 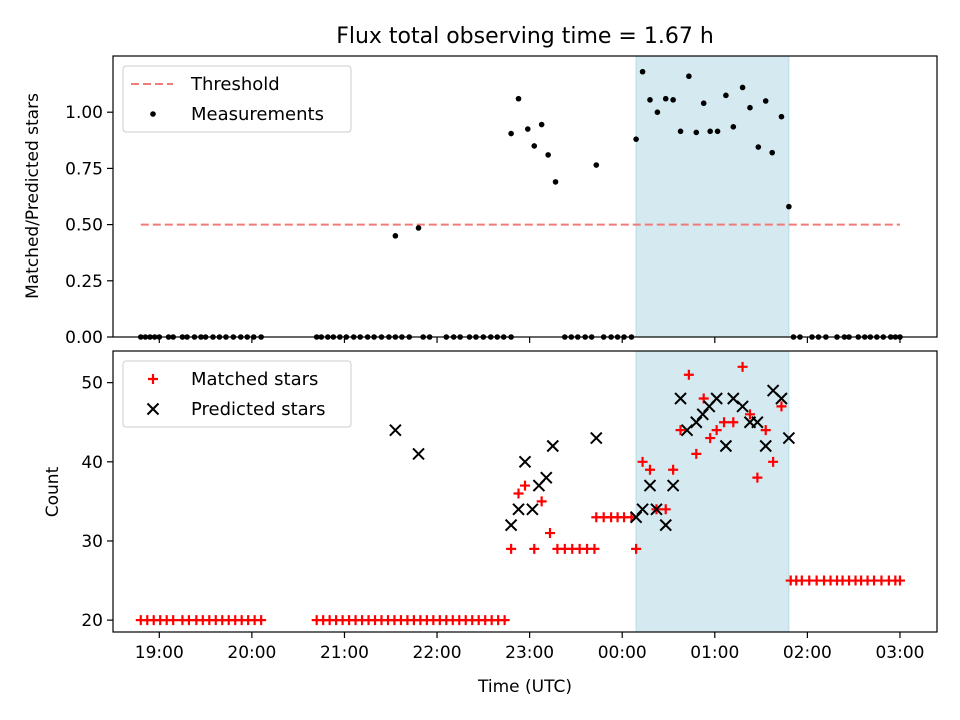 What do you see at coordinates (254, 379) in the screenshot?
I see `legend-label: Matched stars` at bounding box center [254, 379].